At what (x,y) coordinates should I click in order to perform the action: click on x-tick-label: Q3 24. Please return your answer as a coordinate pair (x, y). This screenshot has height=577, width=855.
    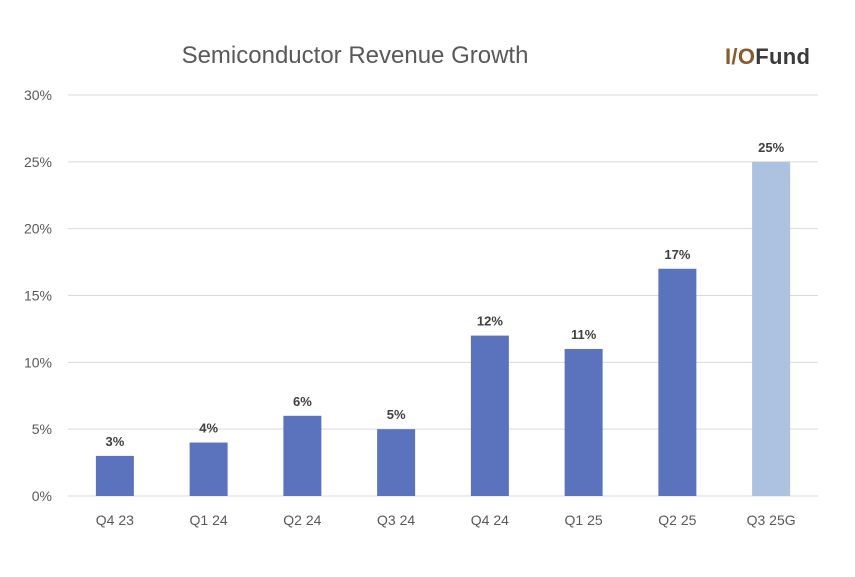
    Looking at the image, I should click on (396, 520).